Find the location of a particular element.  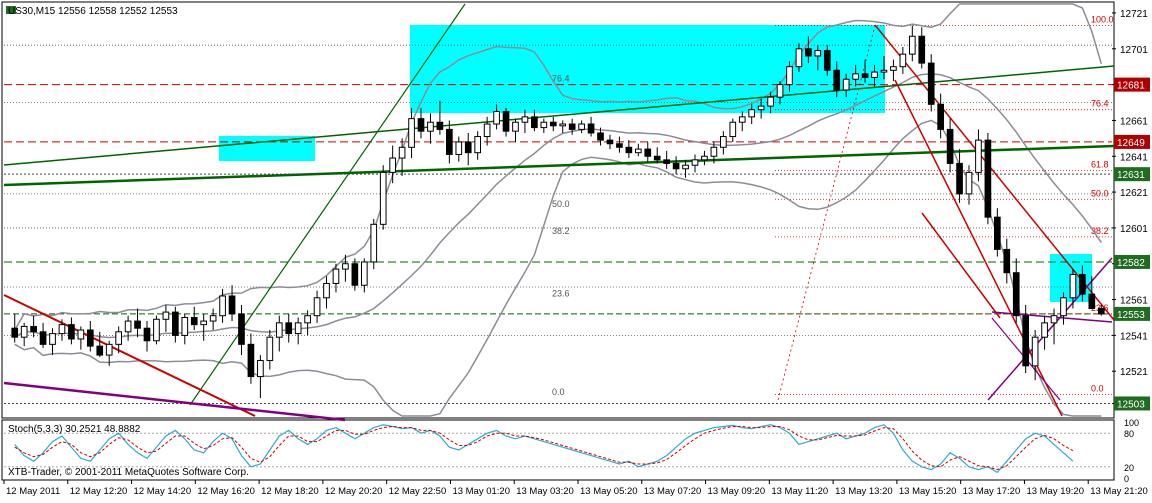

stoch-main-line is located at coordinates (544, 449).